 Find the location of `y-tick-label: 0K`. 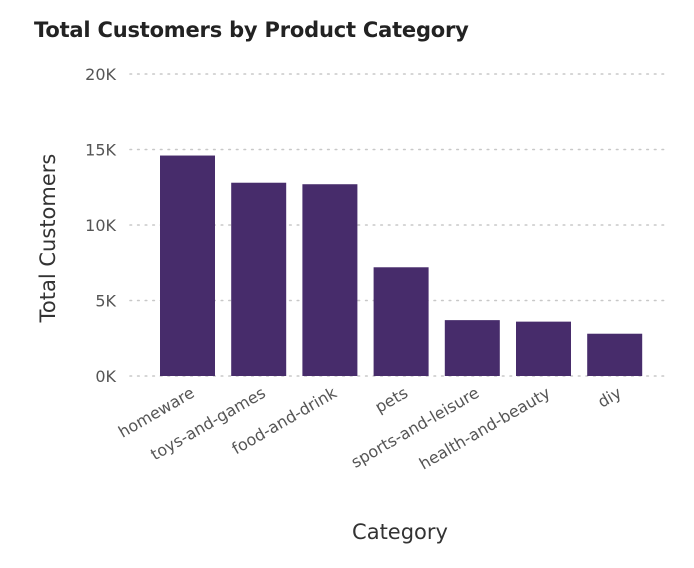

y-tick-label: 0K is located at coordinates (105, 376).